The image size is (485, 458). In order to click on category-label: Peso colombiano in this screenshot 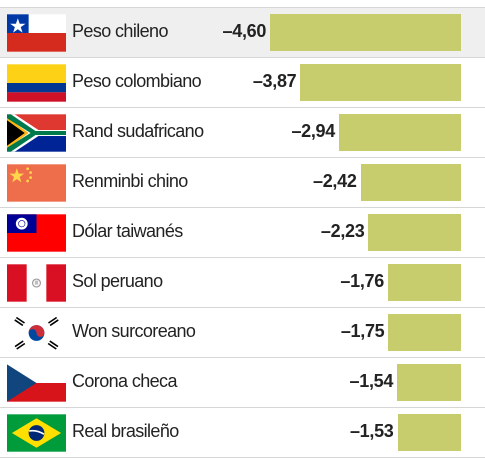, I will do `click(137, 81)`.